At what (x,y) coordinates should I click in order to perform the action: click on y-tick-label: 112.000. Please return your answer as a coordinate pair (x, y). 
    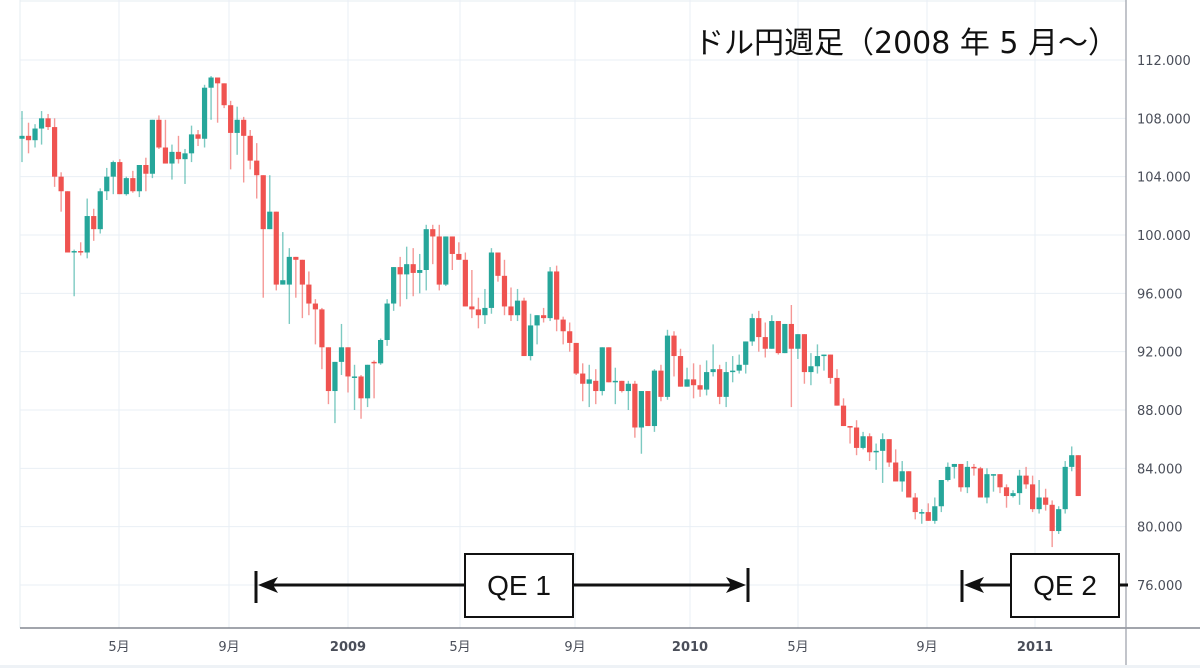
    Looking at the image, I should click on (1164, 61).